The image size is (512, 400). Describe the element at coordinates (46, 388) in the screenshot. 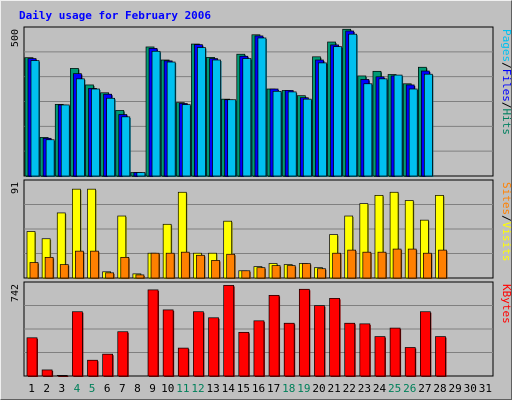

I see `x-tick-label: 2` at that location.